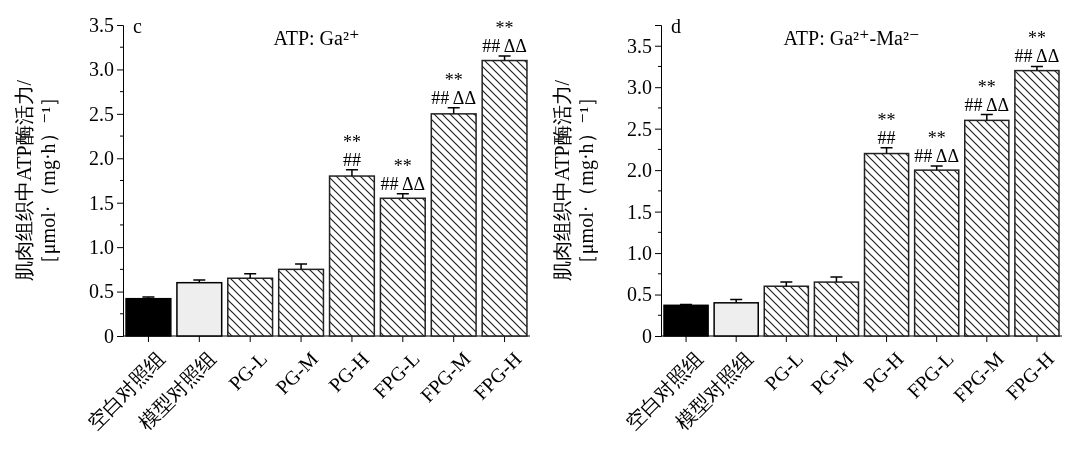 This screenshot has width=1080, height=470. What do you see at coordinates (676, 26) in the screenshot?
I see `annotation: d` at bounding box center [676, 26].